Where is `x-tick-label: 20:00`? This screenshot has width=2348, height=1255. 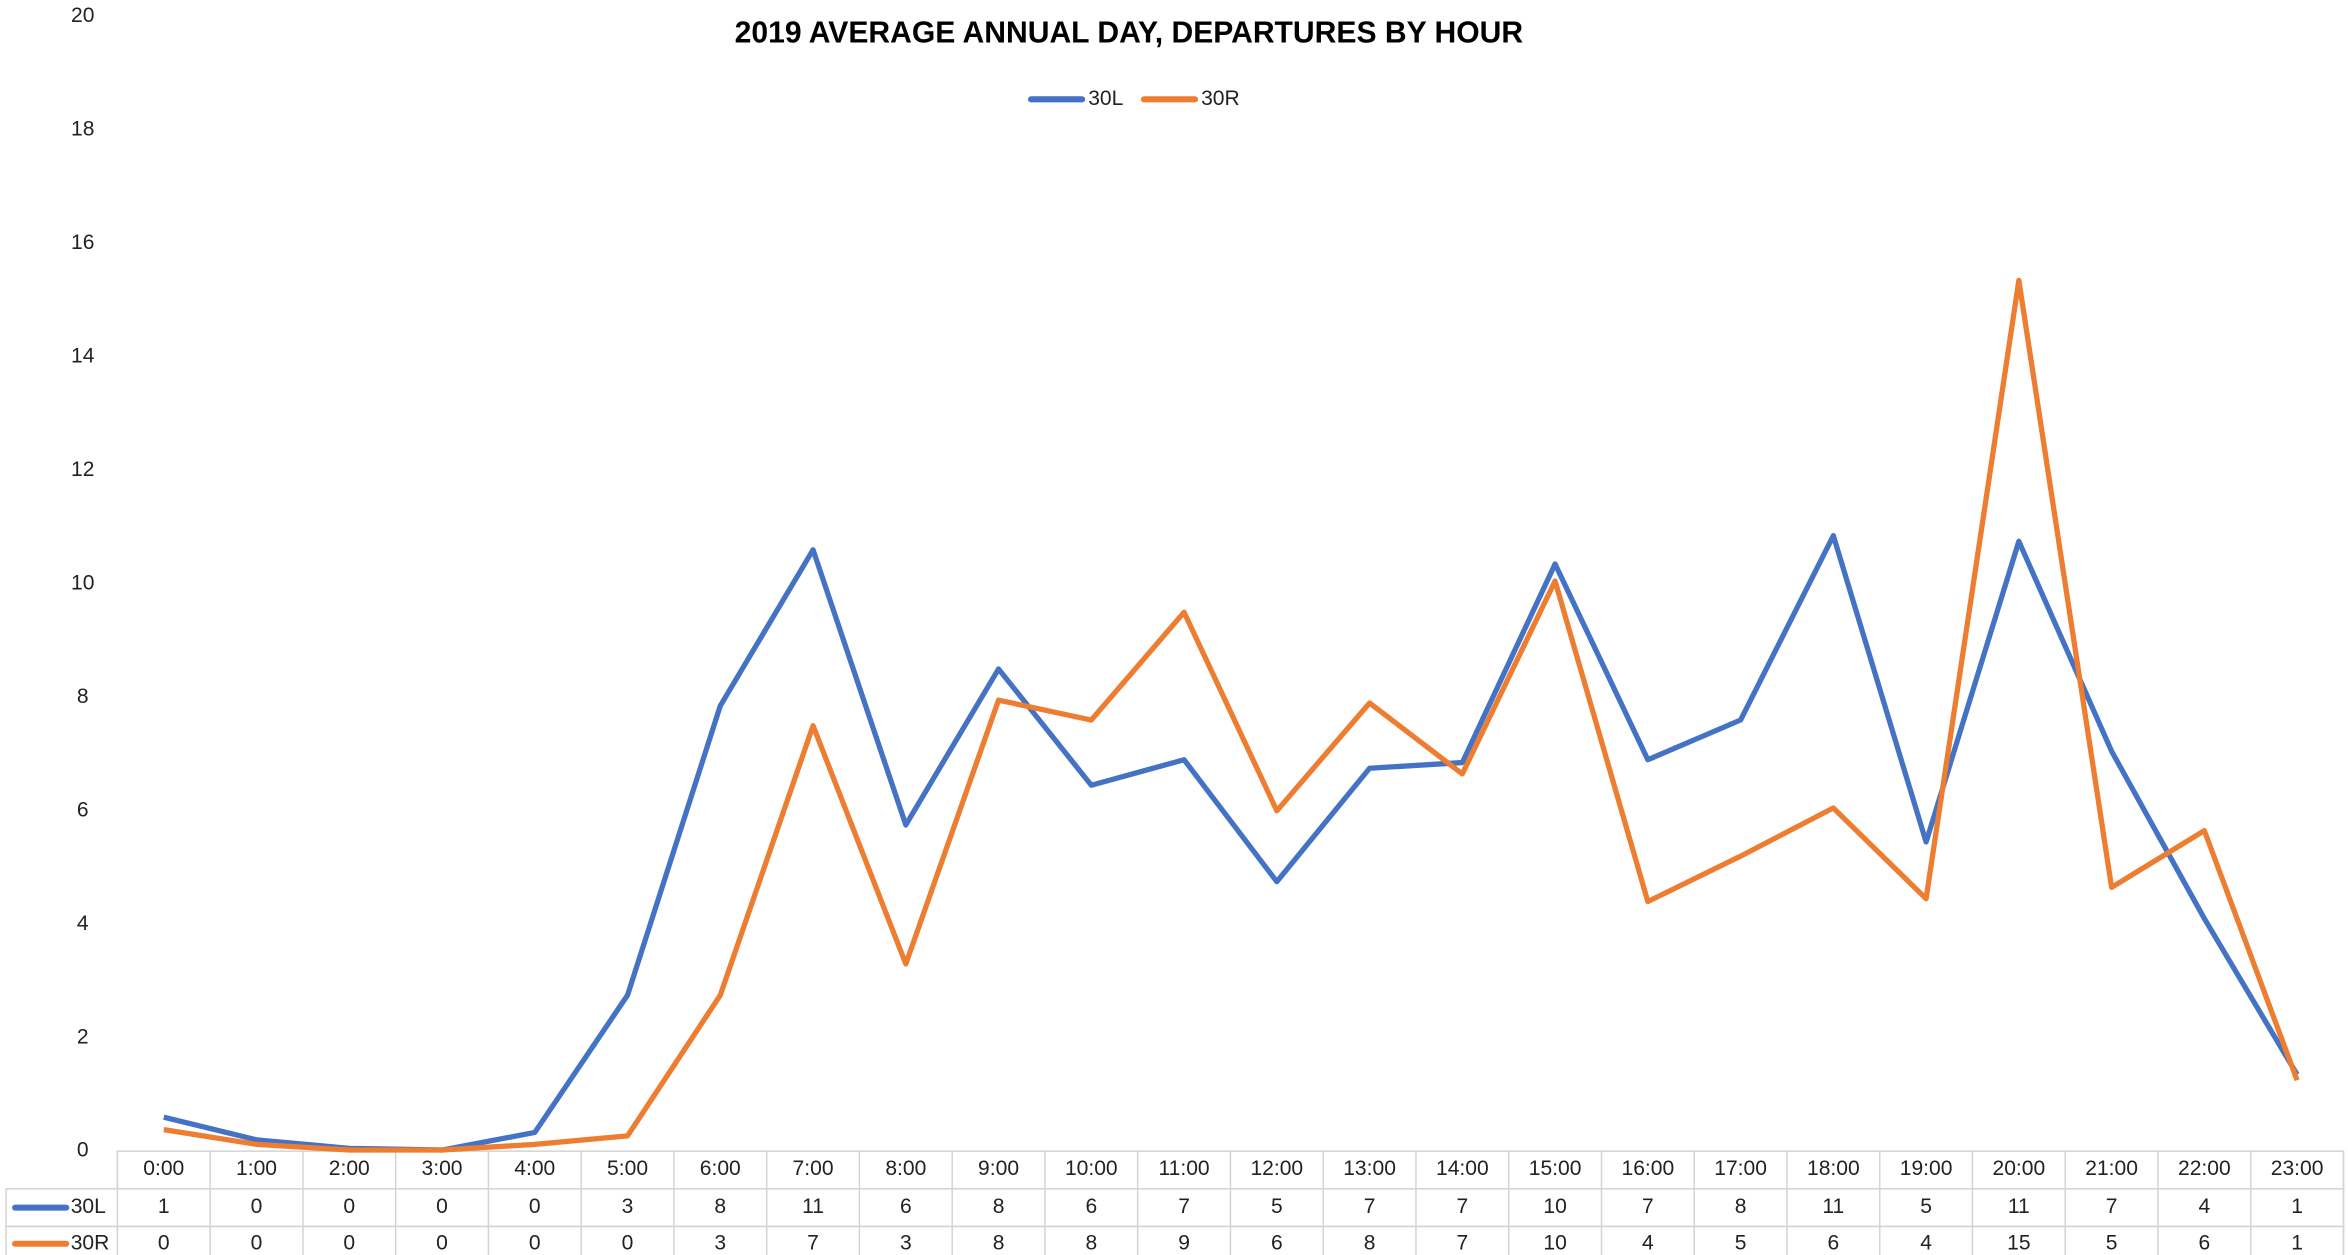 x-tick-label: 20:00 is located at coordinates (2019, 1168).